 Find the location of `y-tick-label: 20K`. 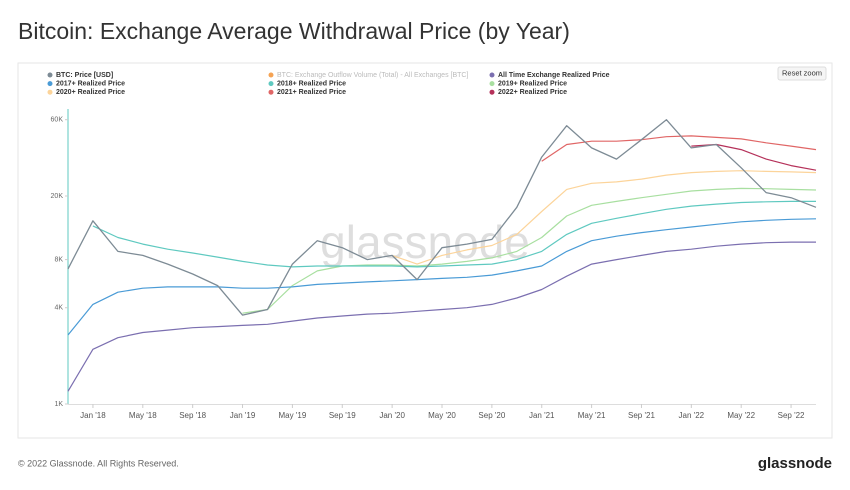

y-tick-label: 20K is located at coordinates (57, 196).